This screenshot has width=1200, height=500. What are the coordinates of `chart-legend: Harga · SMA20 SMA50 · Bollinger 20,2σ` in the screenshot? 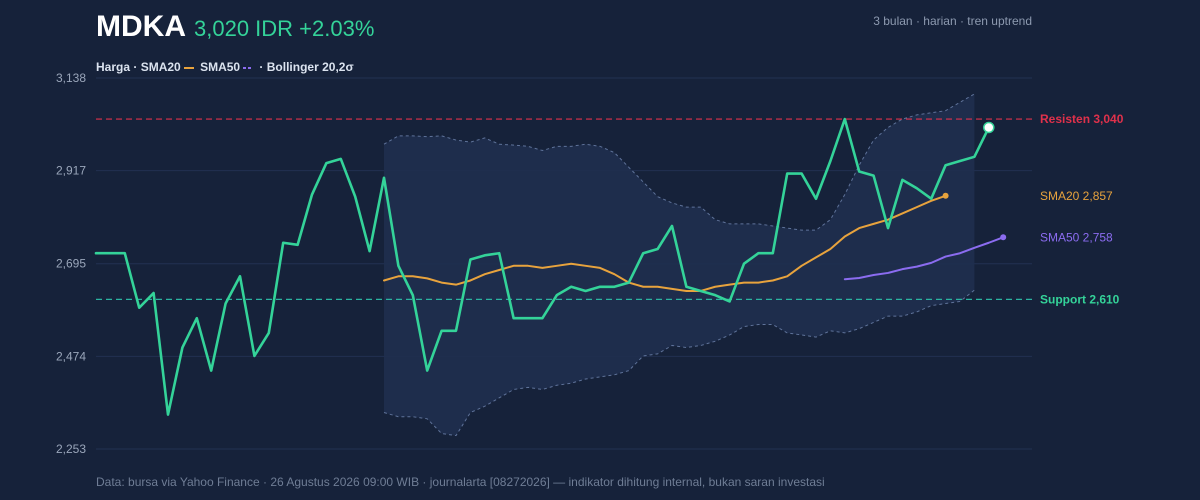 It's located at (225, 67).